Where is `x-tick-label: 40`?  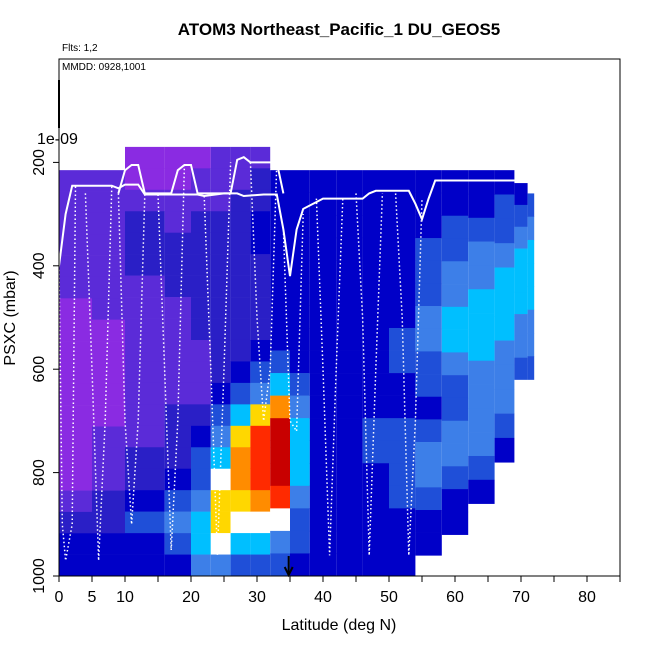 x-tick-label: 40 is located at coordinates (323, 597).